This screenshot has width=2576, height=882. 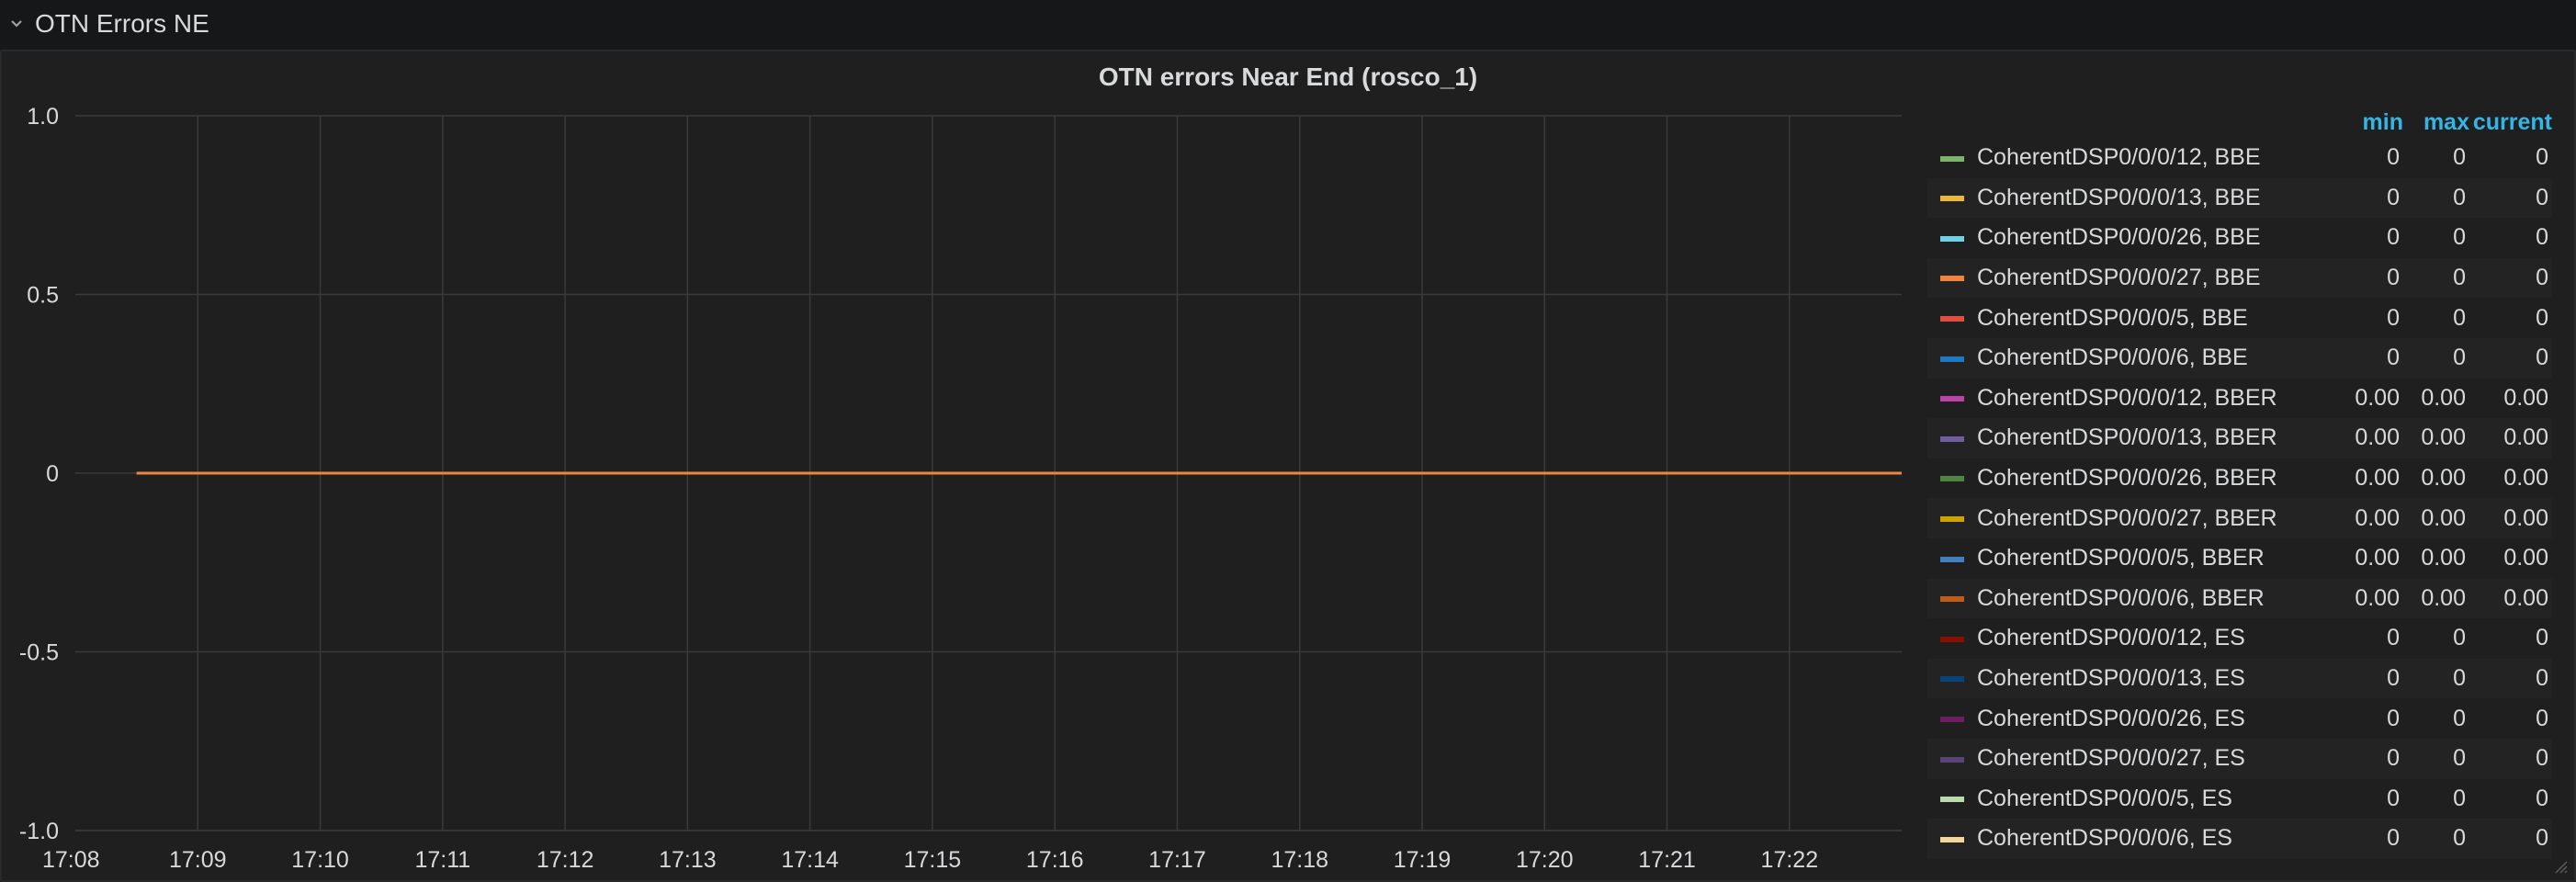 I want to click on x-tick-label: 17:11, so click(x=442, y=860).